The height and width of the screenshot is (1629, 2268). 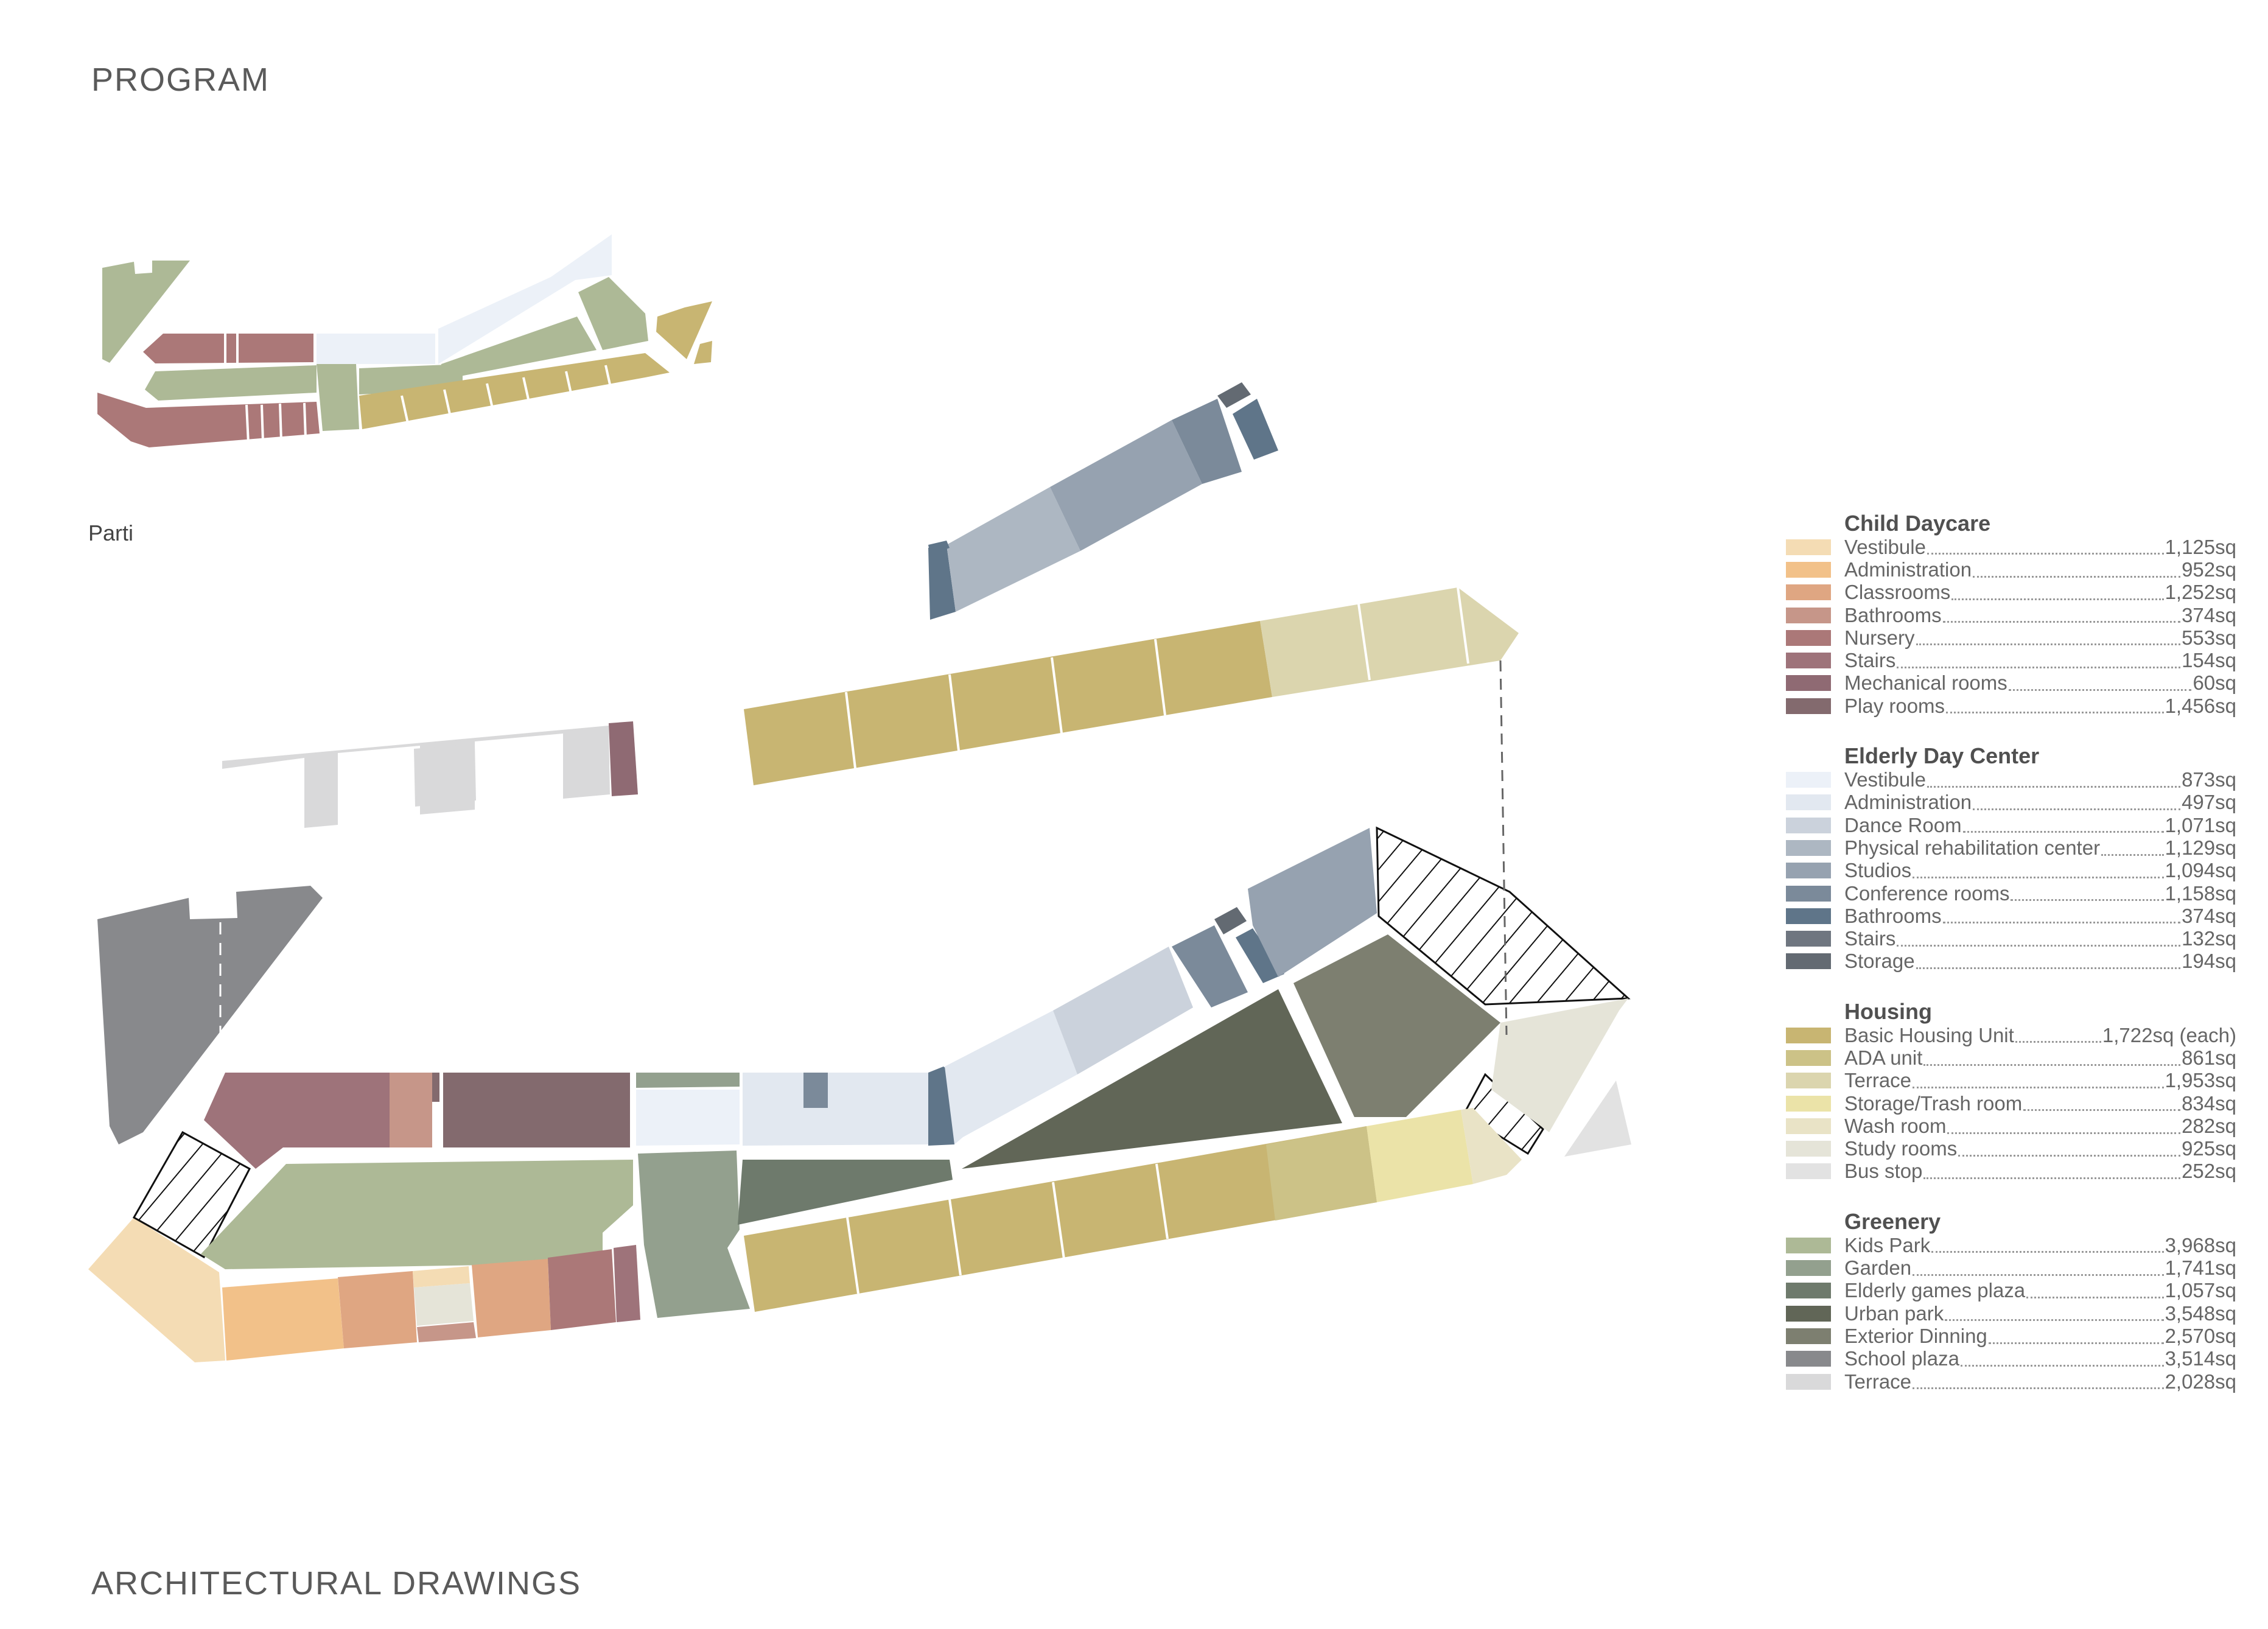 I want to click on housing-upper-units, so click(x=1008, y=703).